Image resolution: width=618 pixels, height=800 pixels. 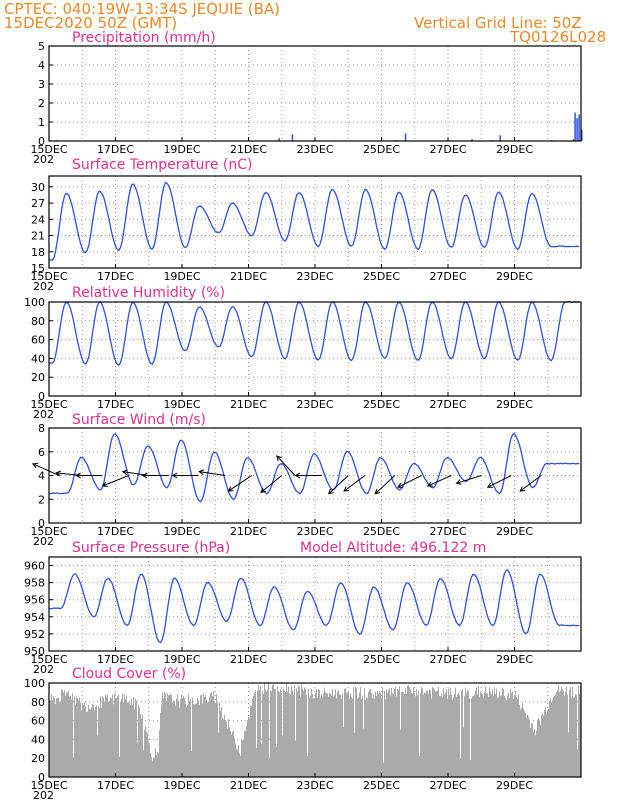 What do you see at coordinates (240, 483) in the screenshot?
I see `wind-vector` at bounding box center [240, 483].